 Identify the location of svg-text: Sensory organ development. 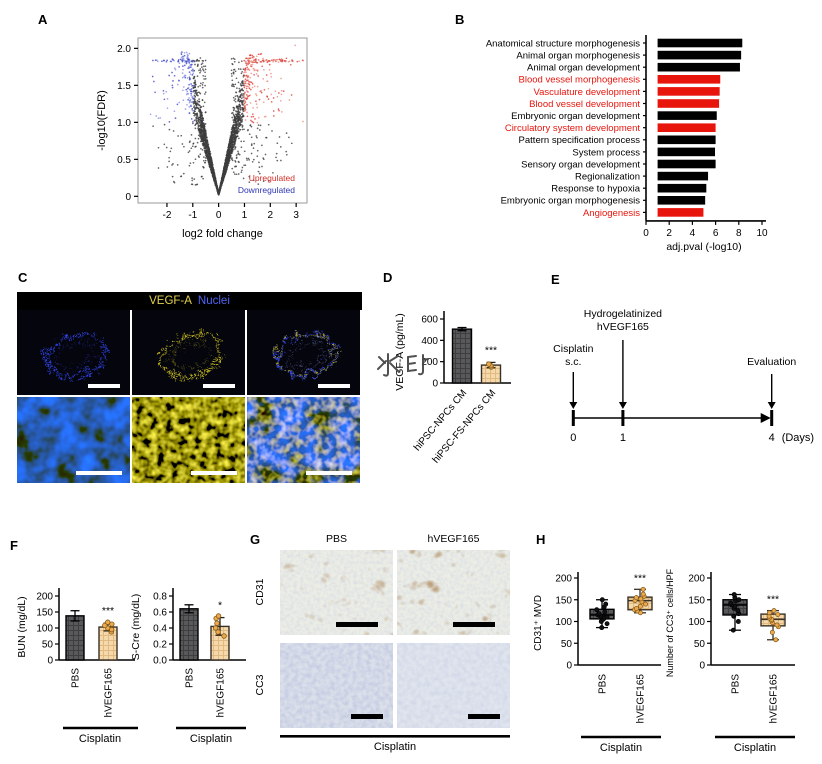
(580, 164).